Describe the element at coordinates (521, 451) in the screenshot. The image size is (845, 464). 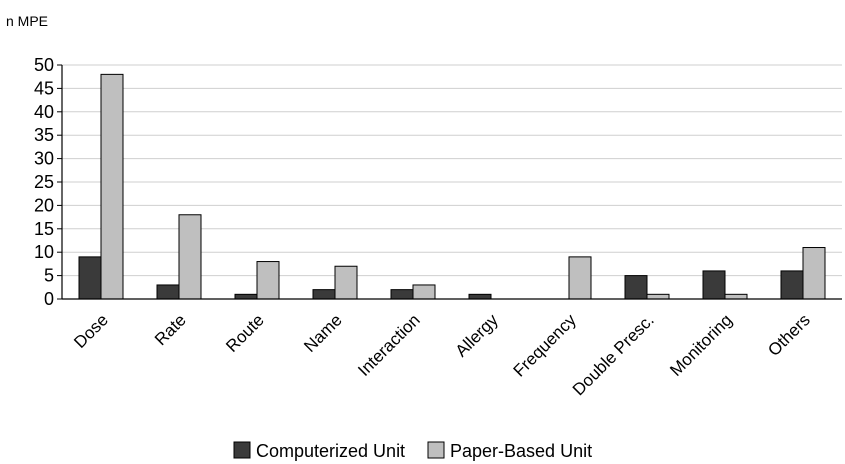
I see `legend-label: Paper-Based Unit` at that location.